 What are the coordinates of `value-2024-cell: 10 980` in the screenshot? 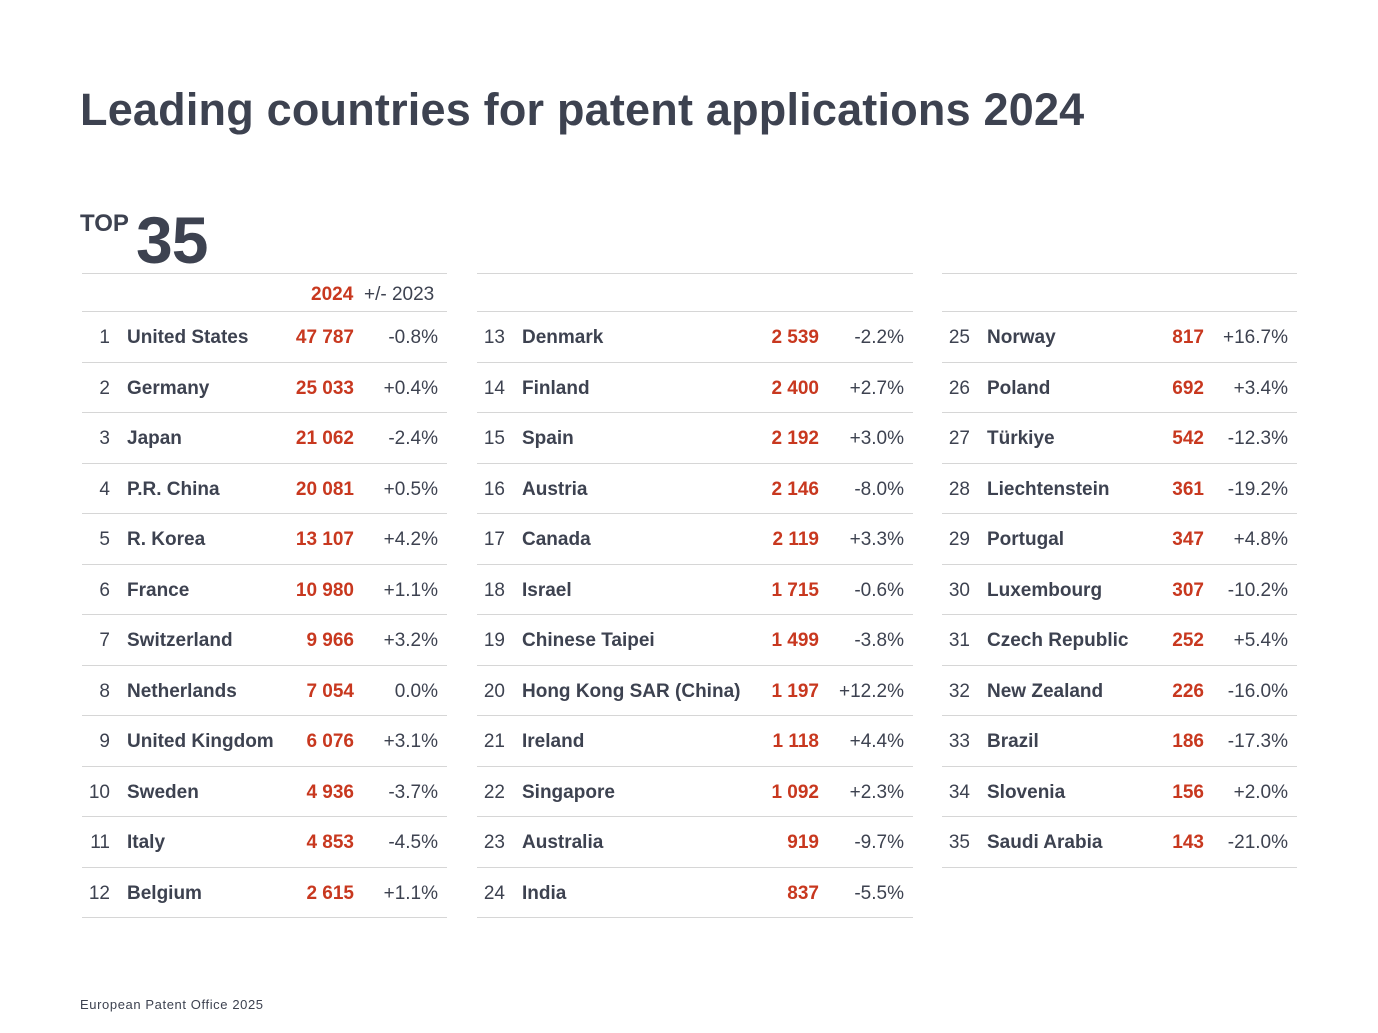 It's located at (324, 590).